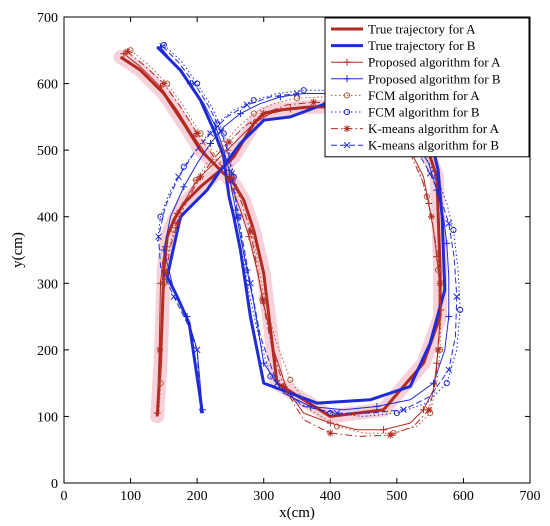 The width and height of the screenshot is (550, 526). What do you see at coordinates (47, 85) in the screenshot?
I see `y-tick-label: 600` at bounding box center [47, 85].